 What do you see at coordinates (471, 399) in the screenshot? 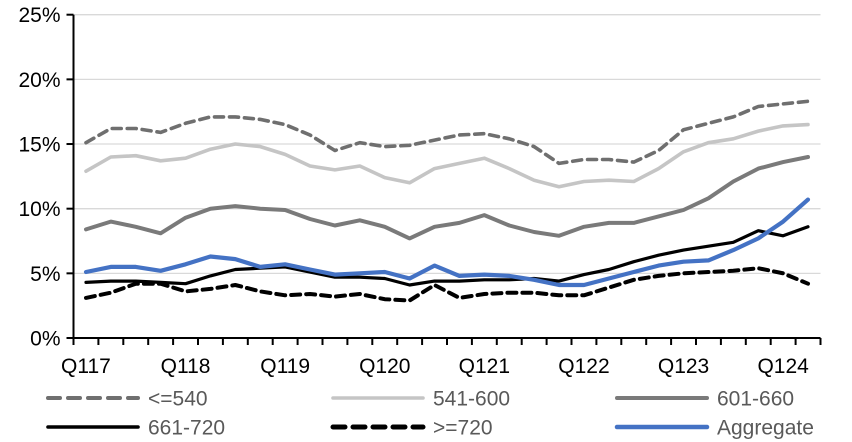
I see `legend-label-541-600: 541-600` at bounding box center [471, 399].